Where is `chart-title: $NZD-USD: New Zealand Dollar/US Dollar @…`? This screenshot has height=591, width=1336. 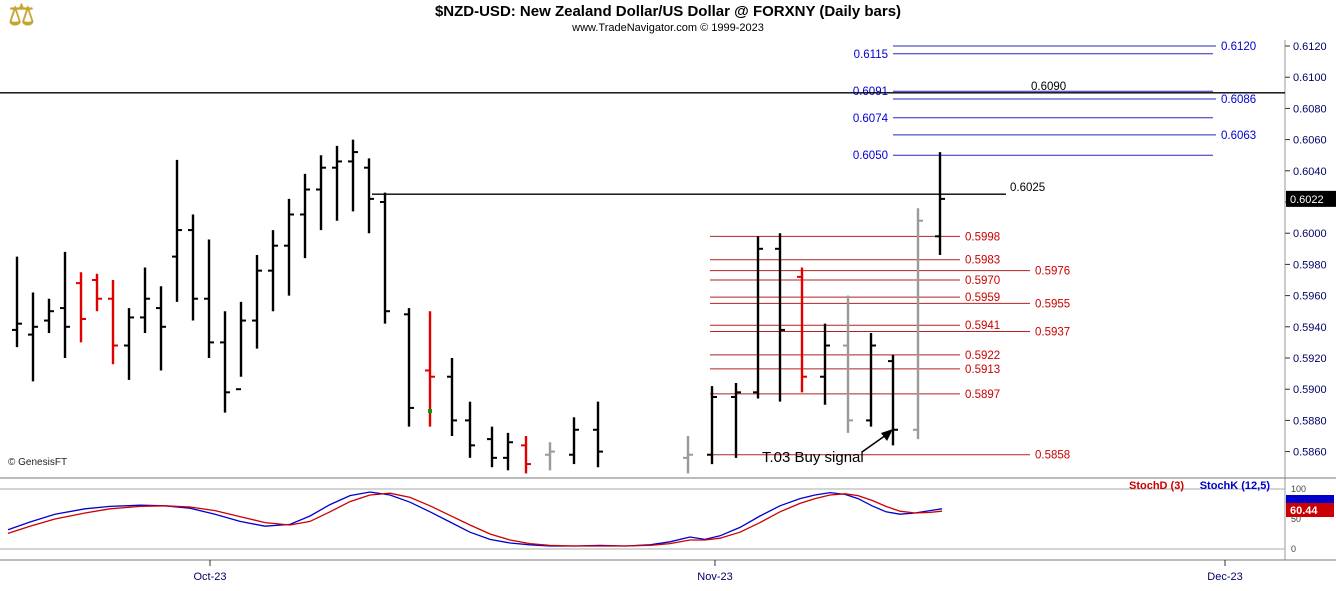 chart-title: $NZD-USD: New Zealand Dollar/US Dollar @… is located at coordinates (668, 11).